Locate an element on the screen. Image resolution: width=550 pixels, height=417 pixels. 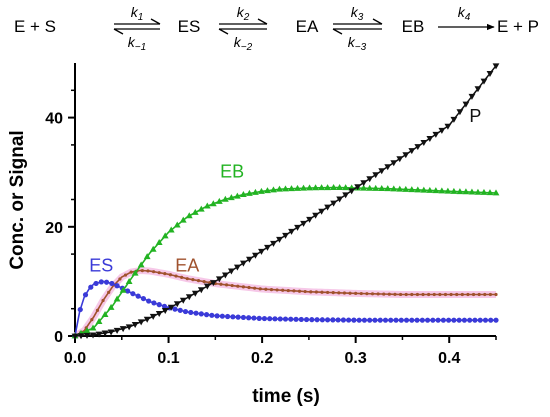
y-tick-label: 40 is located at coordinates (54, 119).